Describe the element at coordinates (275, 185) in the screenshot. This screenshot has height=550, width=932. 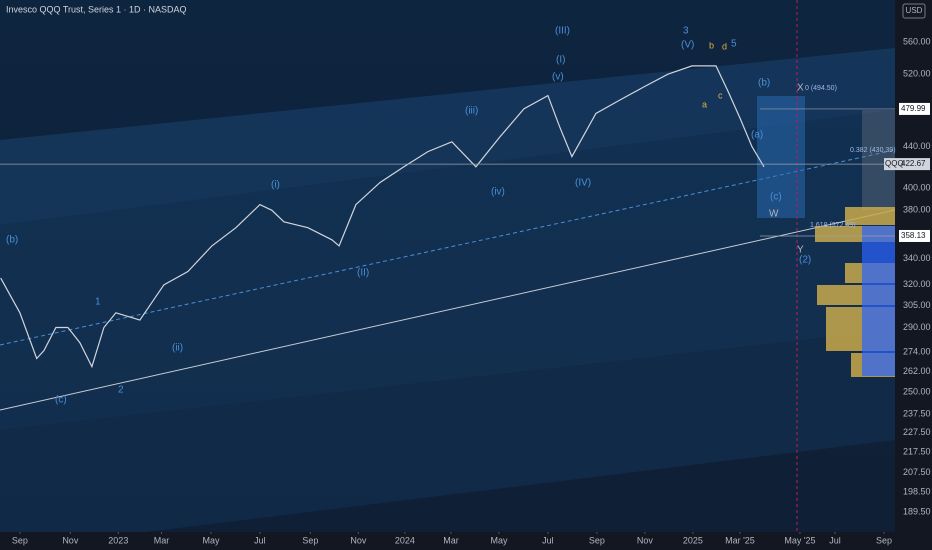
I see `wave-label: (i)` at that location.